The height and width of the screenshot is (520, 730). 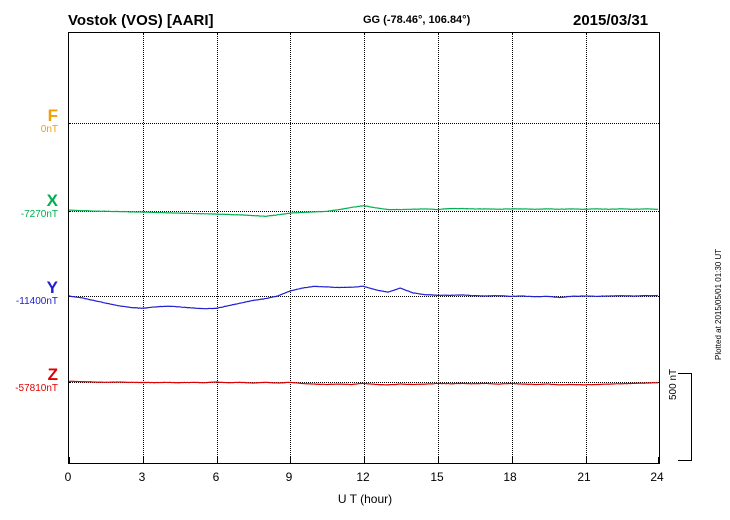 I want to click on component-label-x: X -7270nT, so click(x=39, y=206).